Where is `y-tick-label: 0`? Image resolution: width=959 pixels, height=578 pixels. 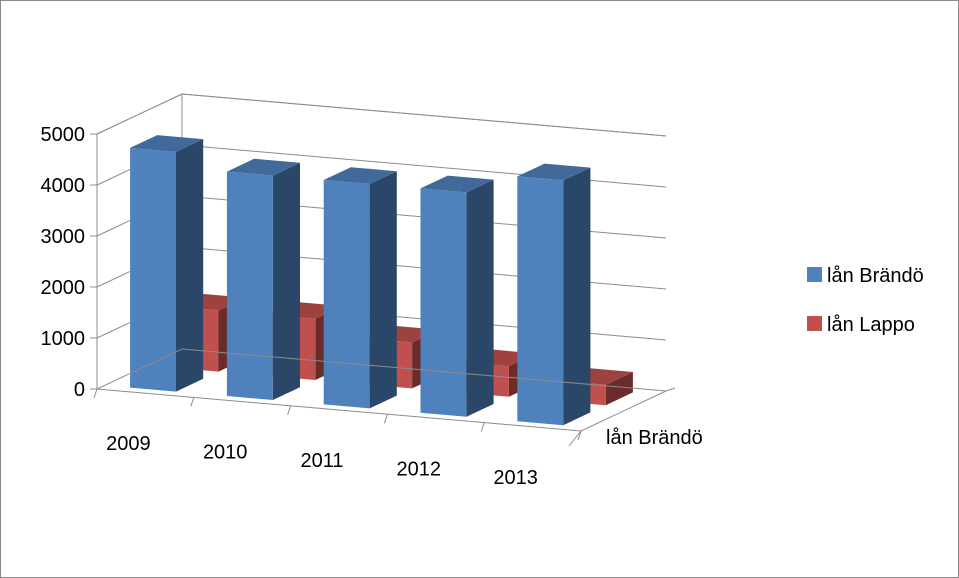
y-tick-label: 0 is located at coordinates (79, 390).